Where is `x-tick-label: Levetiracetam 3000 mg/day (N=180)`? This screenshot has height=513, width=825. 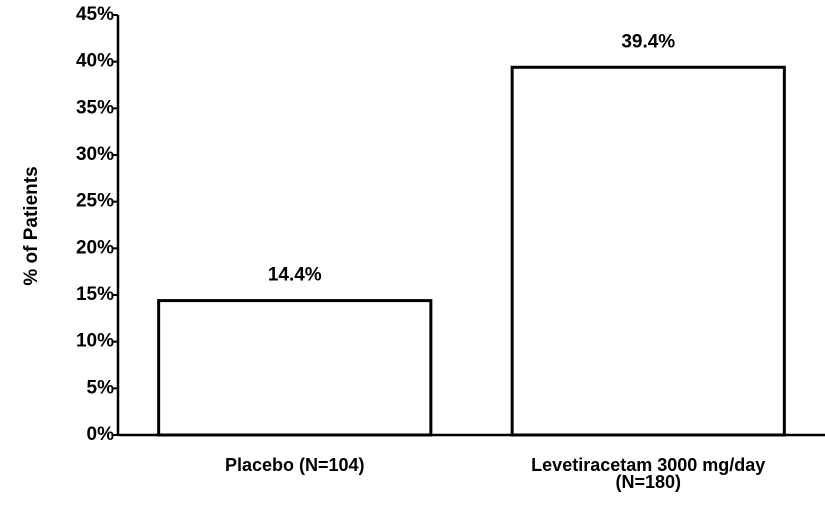
x-tick-label: Levetiracetam 3000 mg/day (N=180) is located at coordinates (648, 473).